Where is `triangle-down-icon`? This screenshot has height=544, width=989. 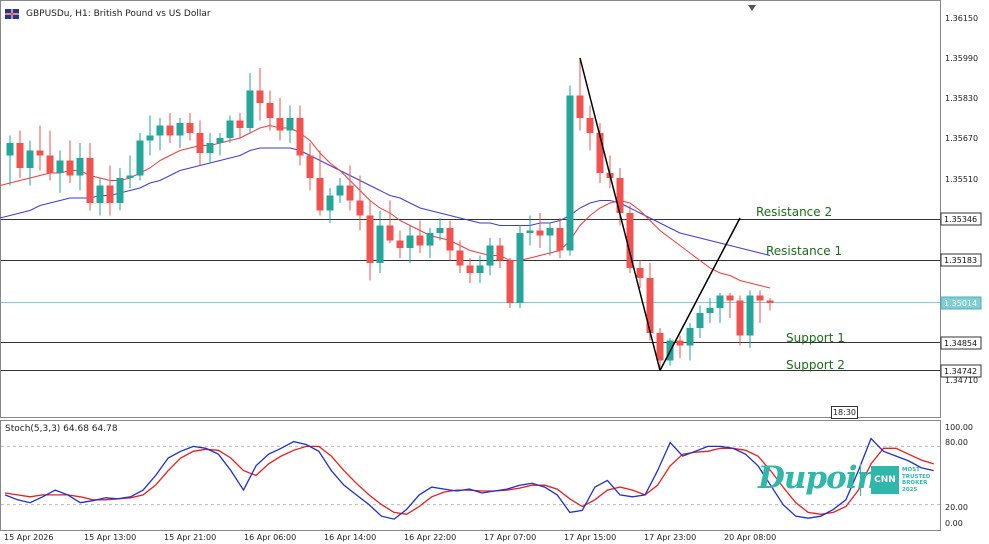
triangle-down-icon is located at coordinates (752, 8).